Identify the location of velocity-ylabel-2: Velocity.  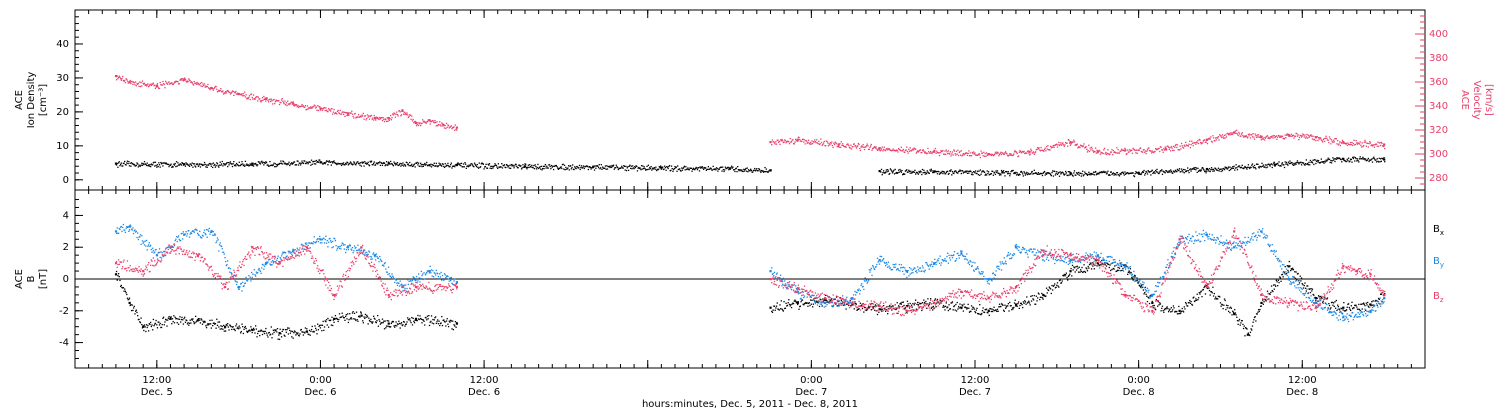
(1476, 99).